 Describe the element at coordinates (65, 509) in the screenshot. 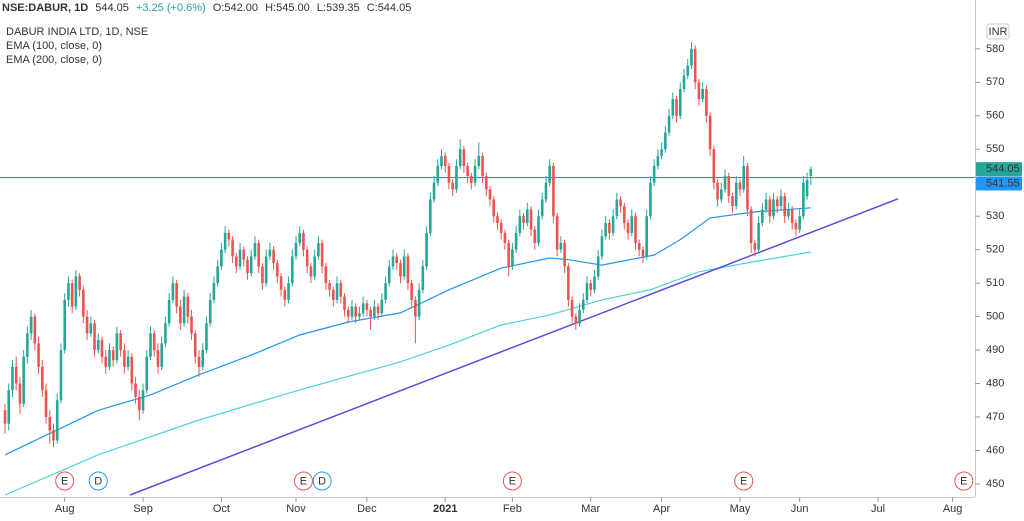

I see `x-tick-label: Aug` at that location.